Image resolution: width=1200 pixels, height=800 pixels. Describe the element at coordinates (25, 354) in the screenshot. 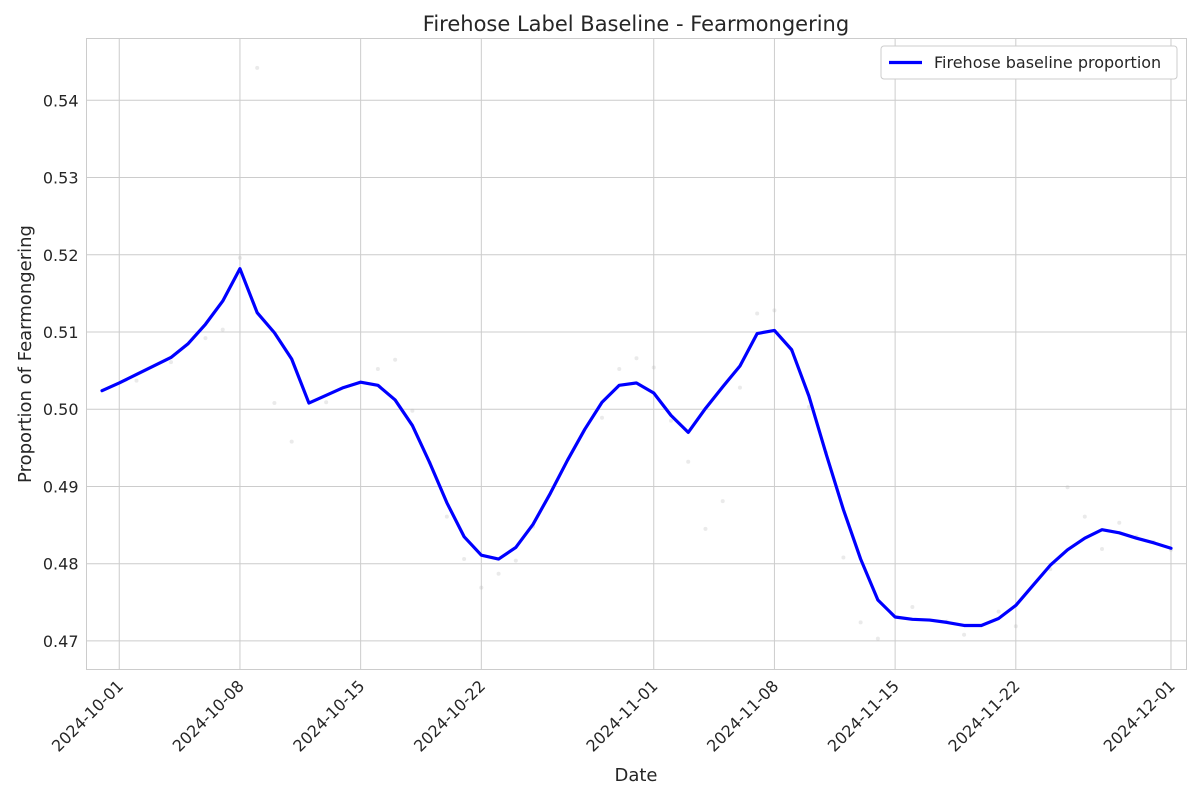

I see `y-axis-label: Proportion of Fearmongering` at that location.